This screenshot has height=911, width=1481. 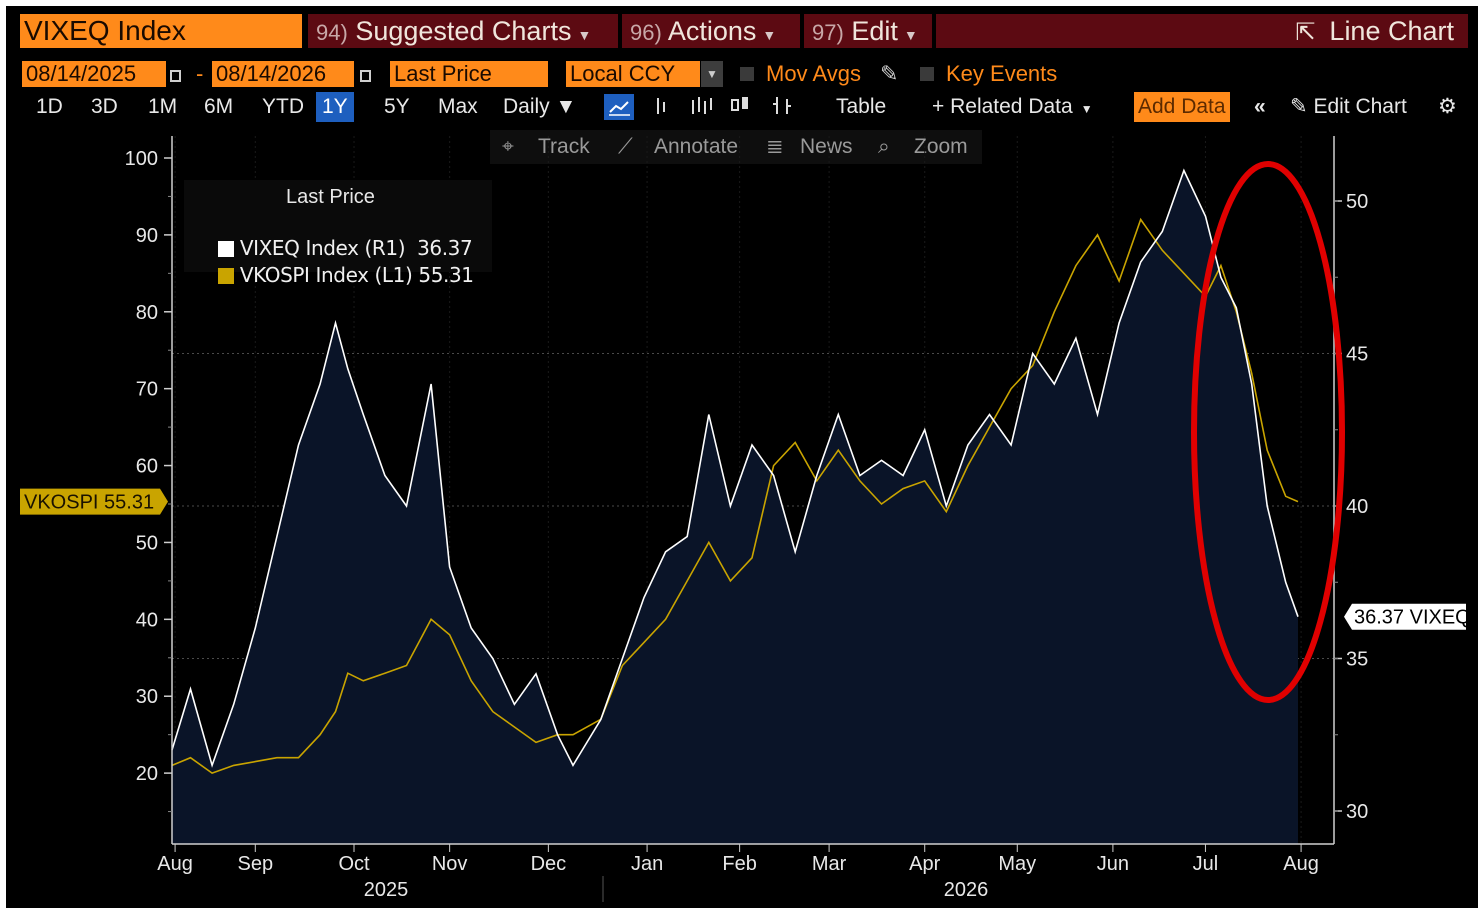 I want to click on year-label: 2025, so click(x=386, y=890).